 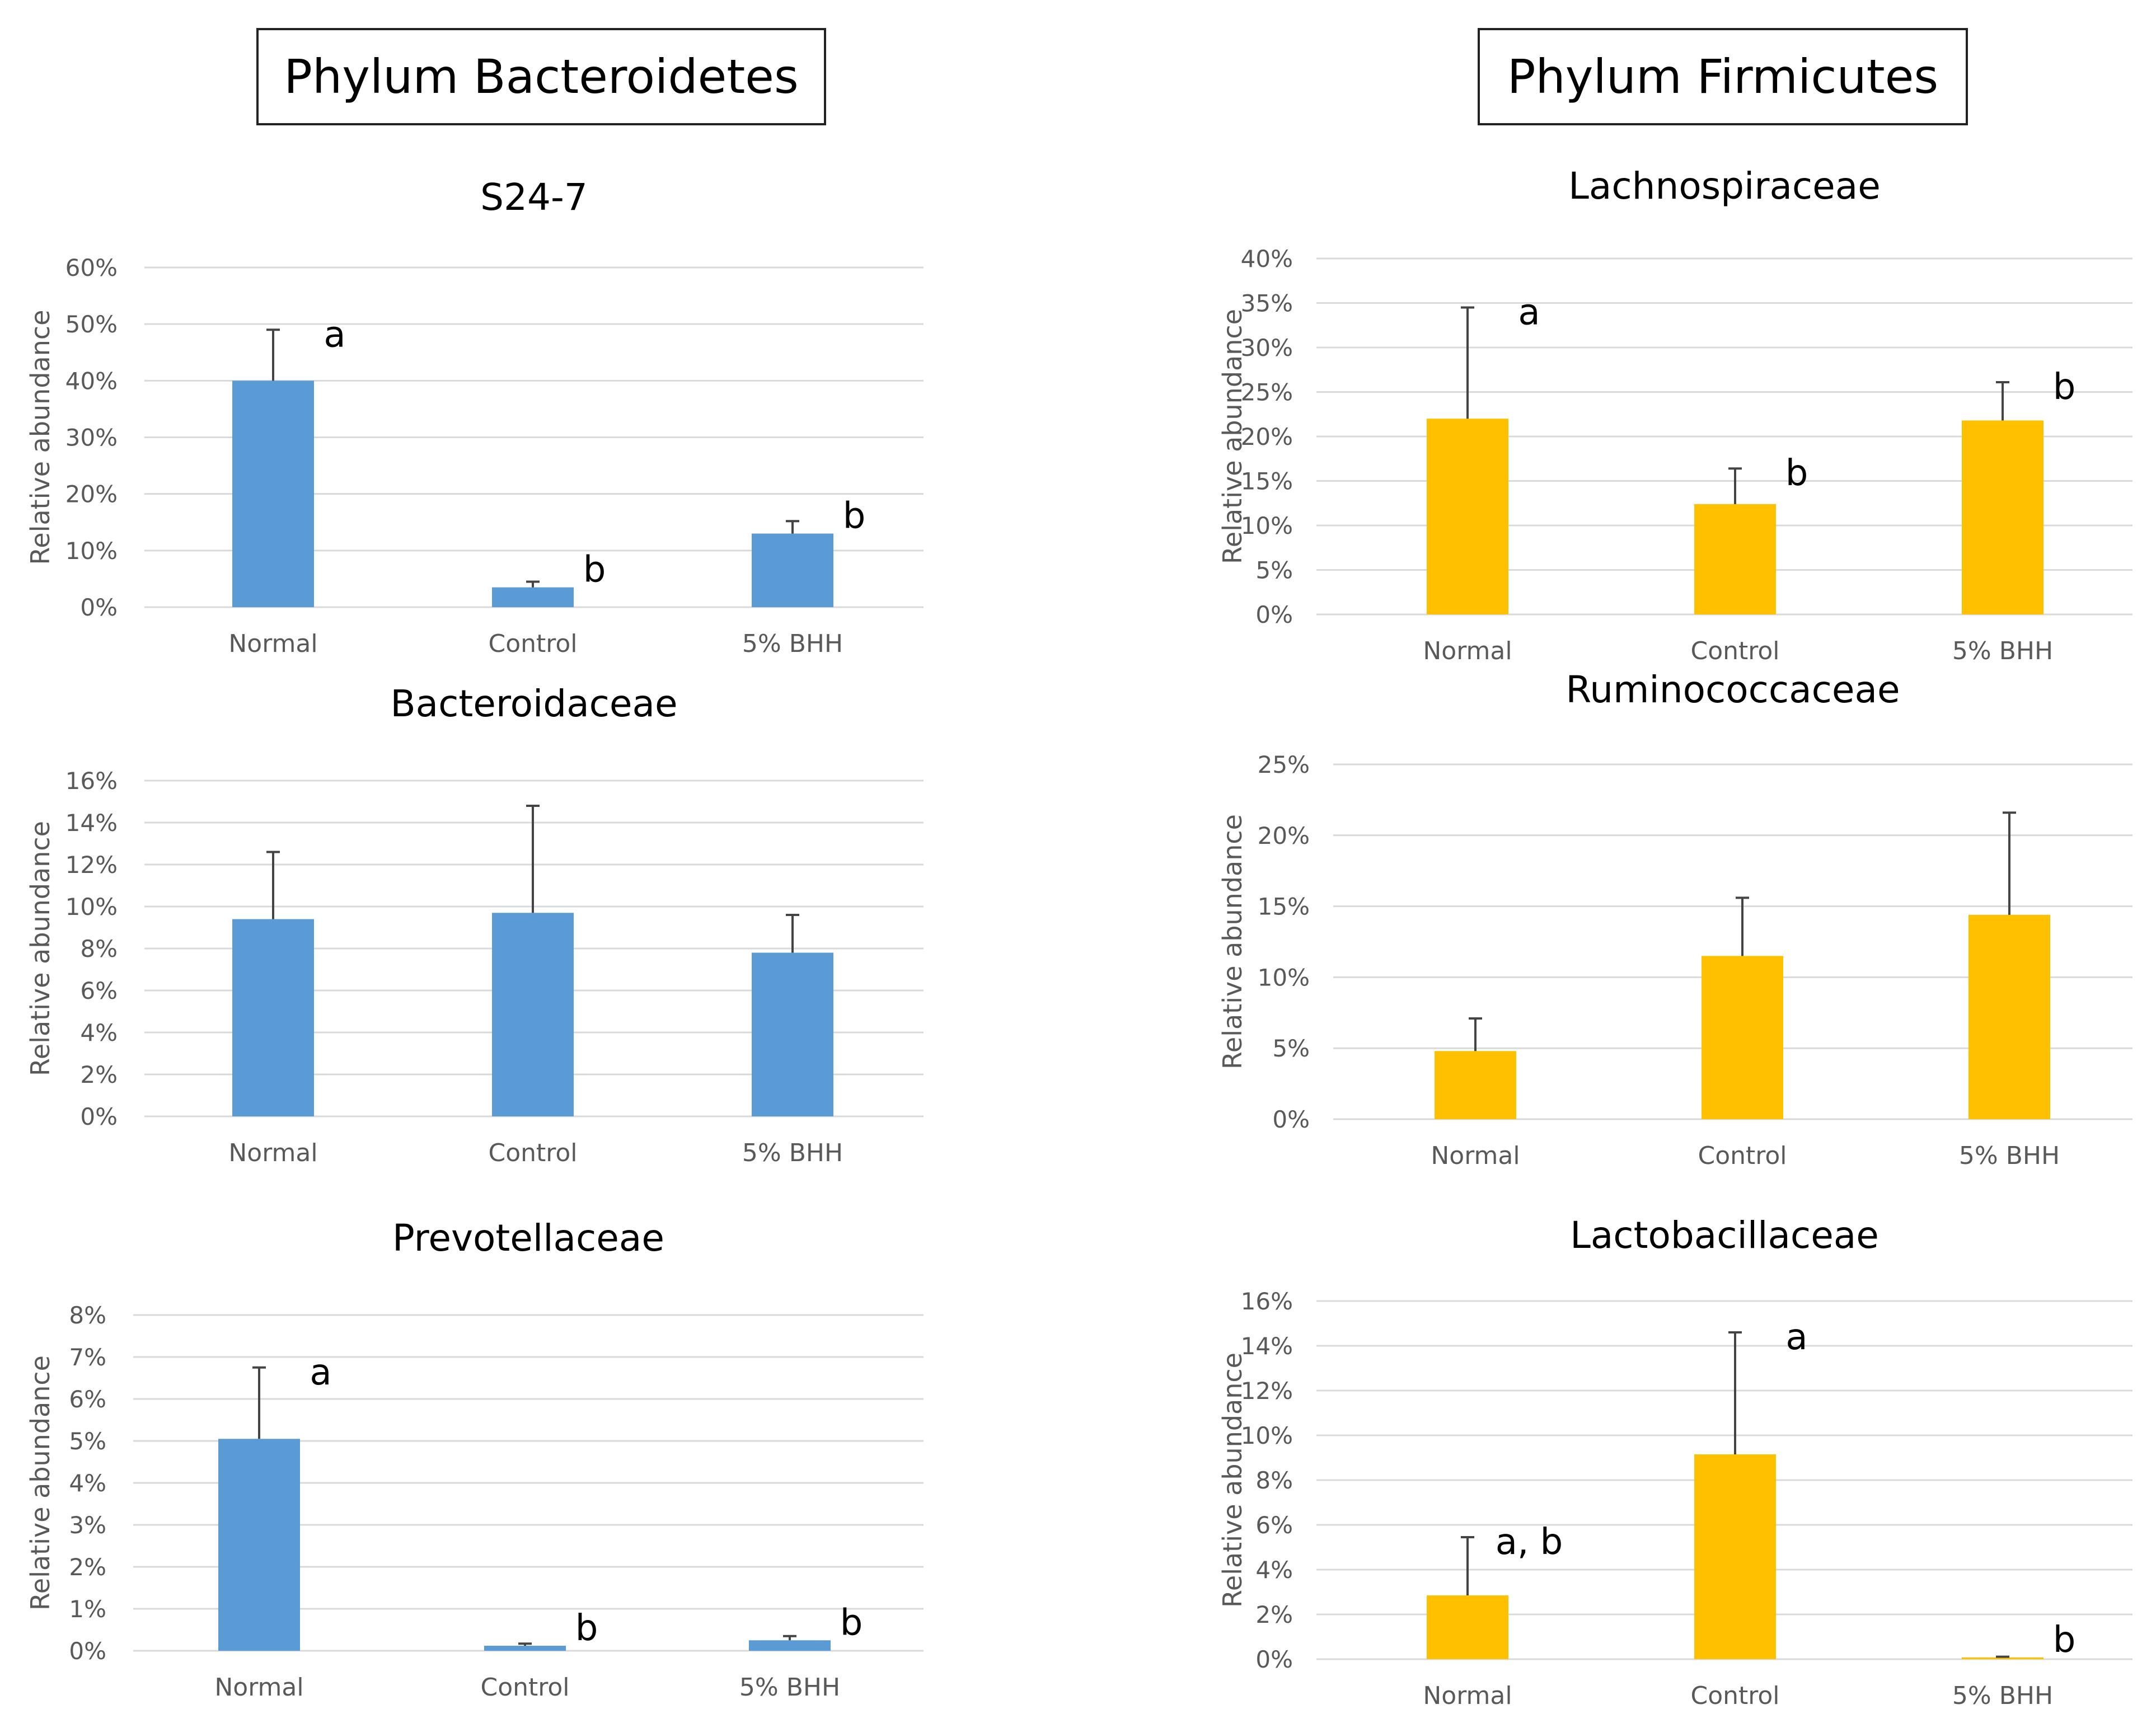 What do you see at coordinates (534, 197) in the screenshot?
I see `chart-title: S24-7` at bounding box center [534, 197].